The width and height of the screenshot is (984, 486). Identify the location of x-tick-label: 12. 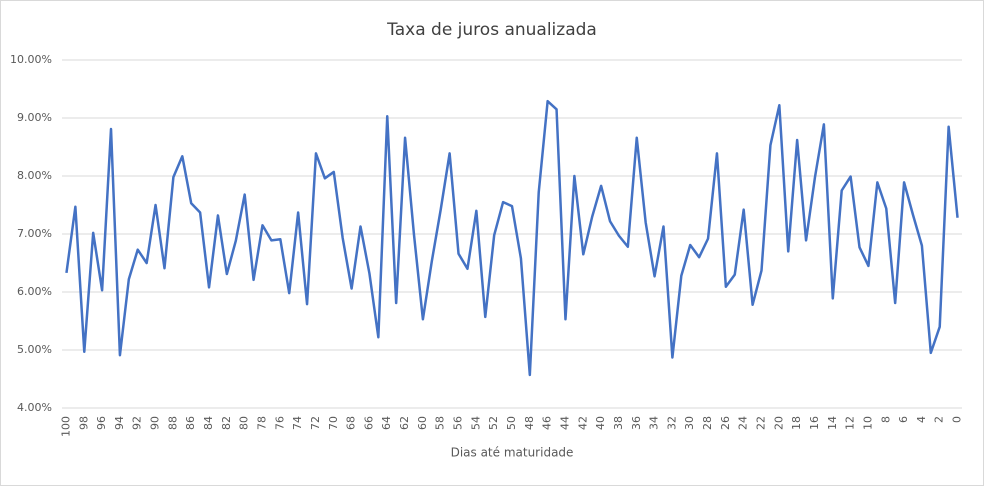
(850, 423).